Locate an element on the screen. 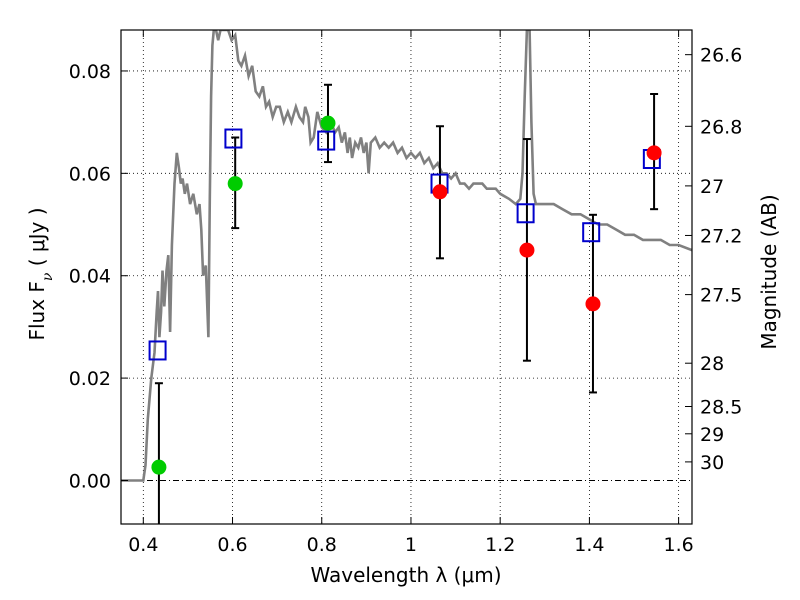 The height and width of the screenshot is (600, 800). y-tick-label: 0.02 is located at coordinates (90, 379).